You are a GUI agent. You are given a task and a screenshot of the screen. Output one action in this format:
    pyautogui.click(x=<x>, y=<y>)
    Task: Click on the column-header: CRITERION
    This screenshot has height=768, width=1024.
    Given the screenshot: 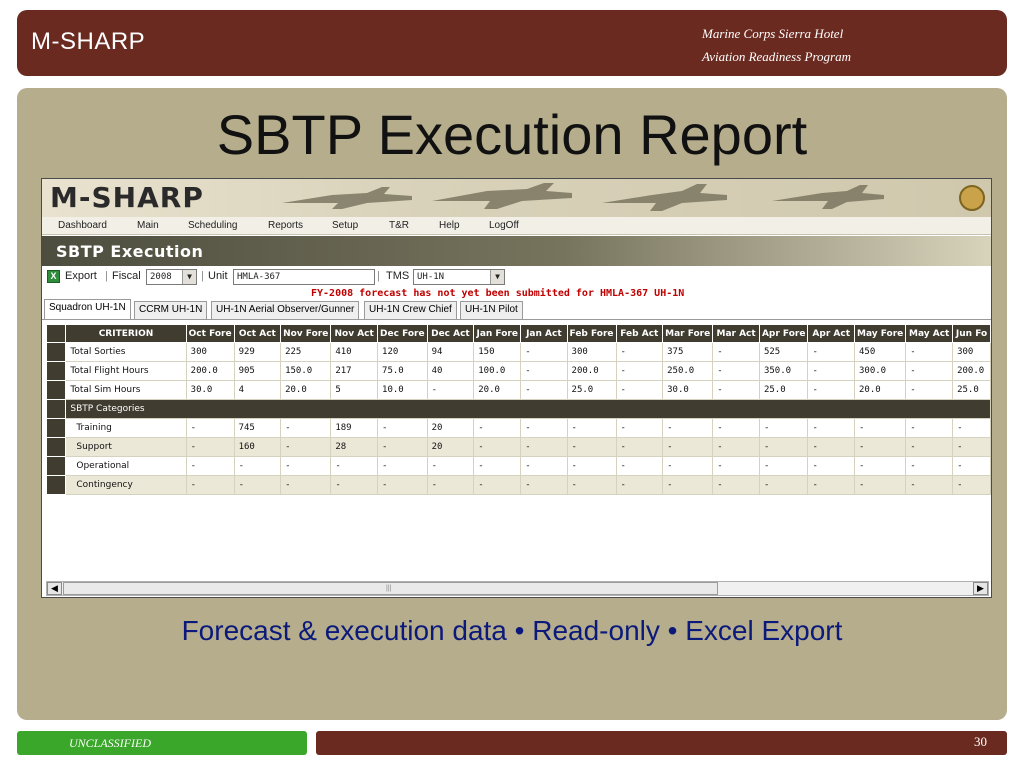 What is the action you would take?
    pyautogui.click(x=126, y=333)
    